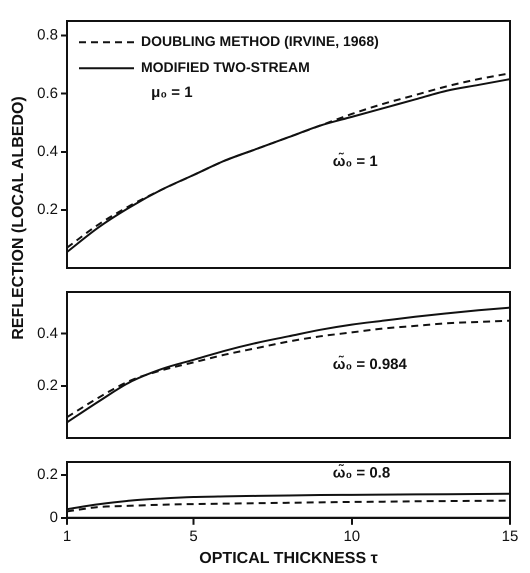 The height and width of the screenshot is (573, 530). Describe the element at coordinates (351, 536) in the screenshot. I see `x-tick-label: 10` at that location.